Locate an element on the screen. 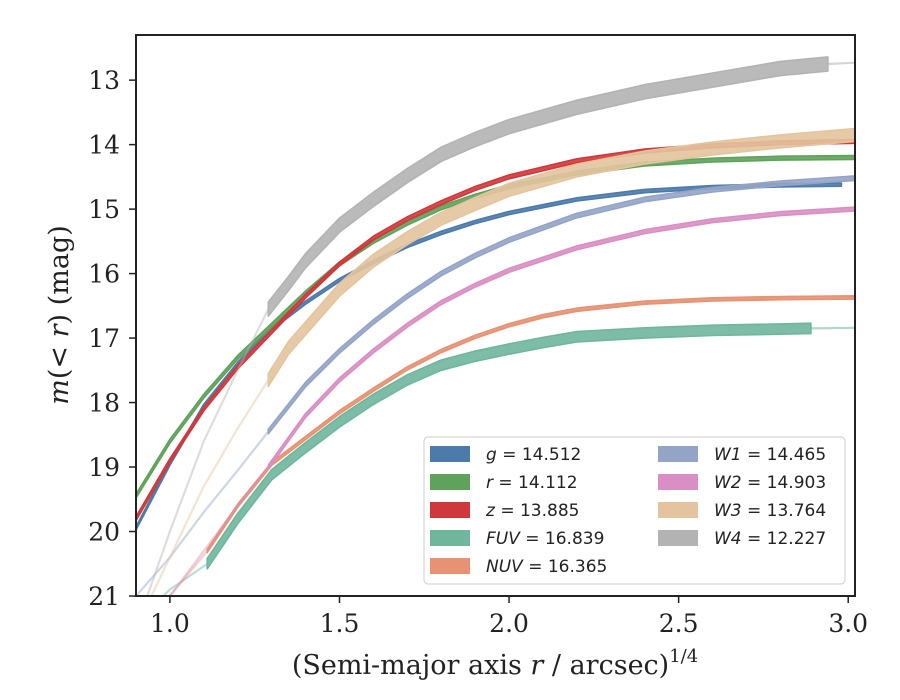 The width and height of the screenshot is (900, 700). x-tick-label: 3.0 is located at coordinates (848, 623).